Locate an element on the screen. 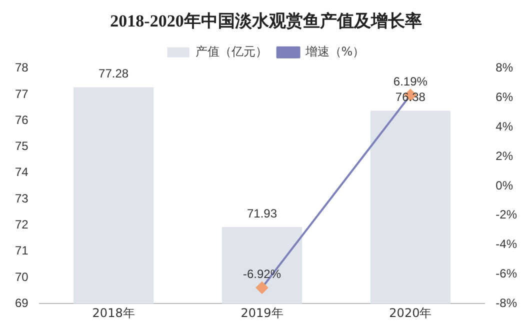  x-tick-label: 2019年 is located at coordinates (262, 313).